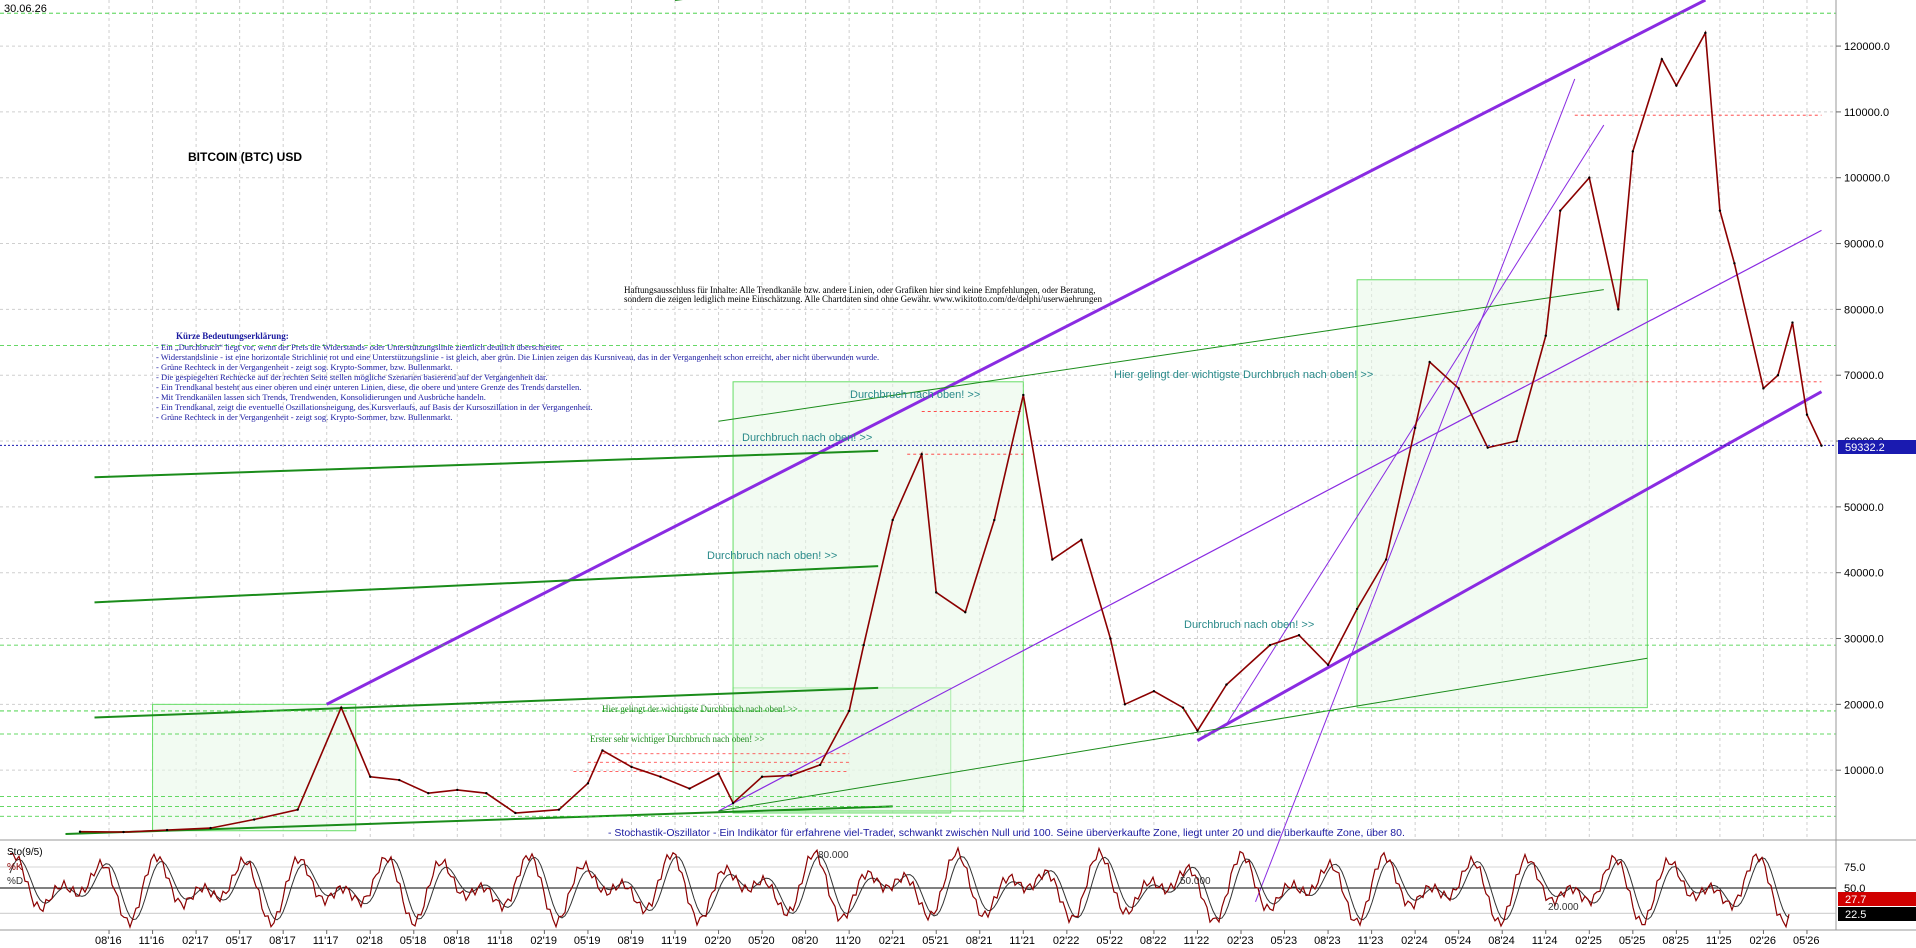 Image resolution: width=1916 pixels, height=948 pixels. What do you see at coordinates (1675, 941) in the screenshot?
I see `x-tick-label: 08'25` at bounding box center [1675, 941].